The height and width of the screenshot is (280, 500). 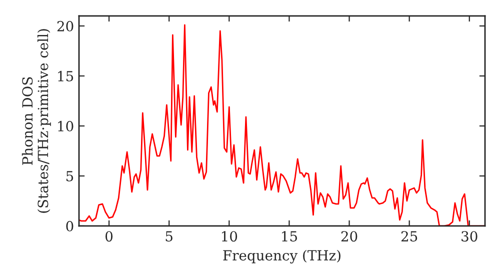 What do you see at coordinates (349, 236) in the screenshot?
I see `x-tick-label: 20` at bounding box center [349, 236].